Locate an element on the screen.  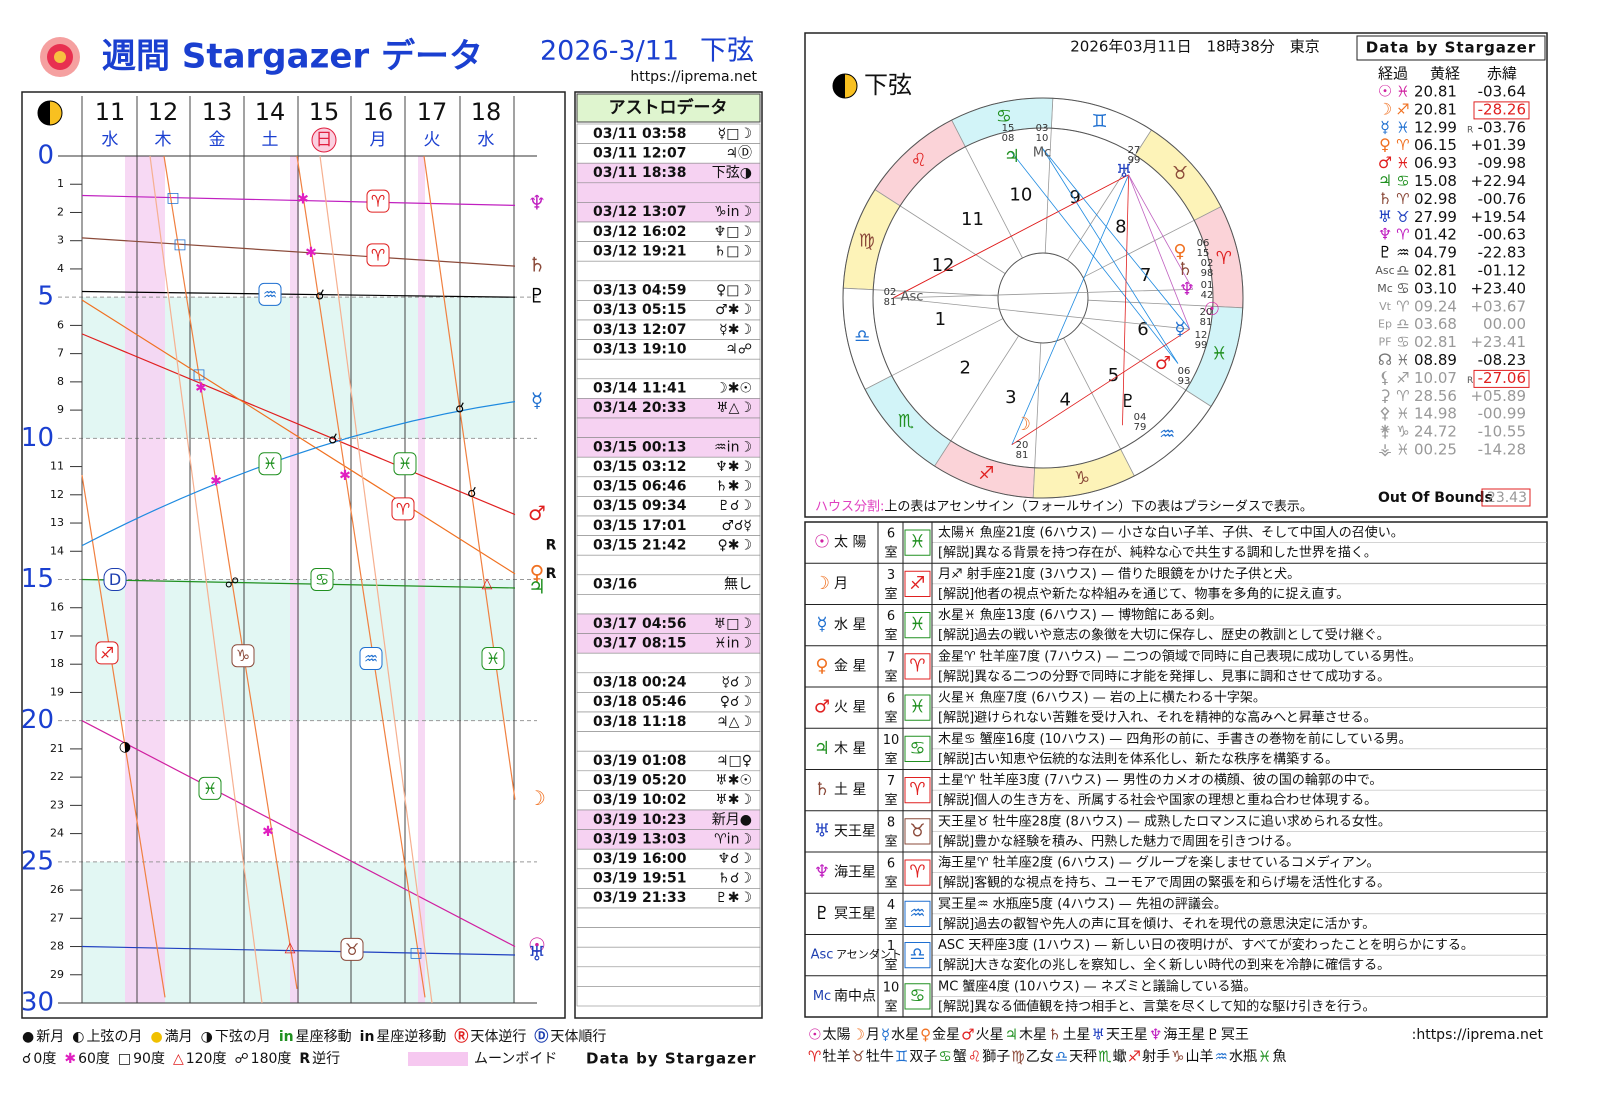
wheel-min: 99 is located at coordinates (1134, 160).